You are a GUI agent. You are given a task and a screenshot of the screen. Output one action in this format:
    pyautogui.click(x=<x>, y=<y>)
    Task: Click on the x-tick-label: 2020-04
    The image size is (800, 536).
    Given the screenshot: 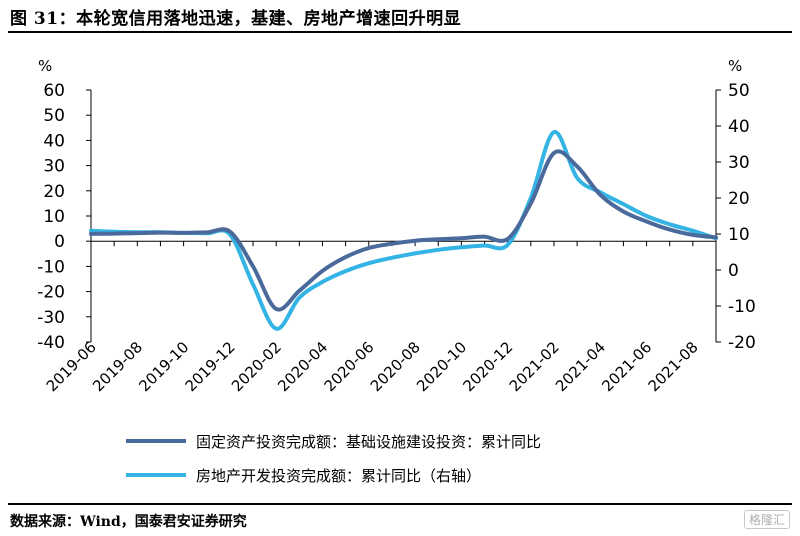 What is the action you would take?
    pyautogui.click(x=302, y=366)
    